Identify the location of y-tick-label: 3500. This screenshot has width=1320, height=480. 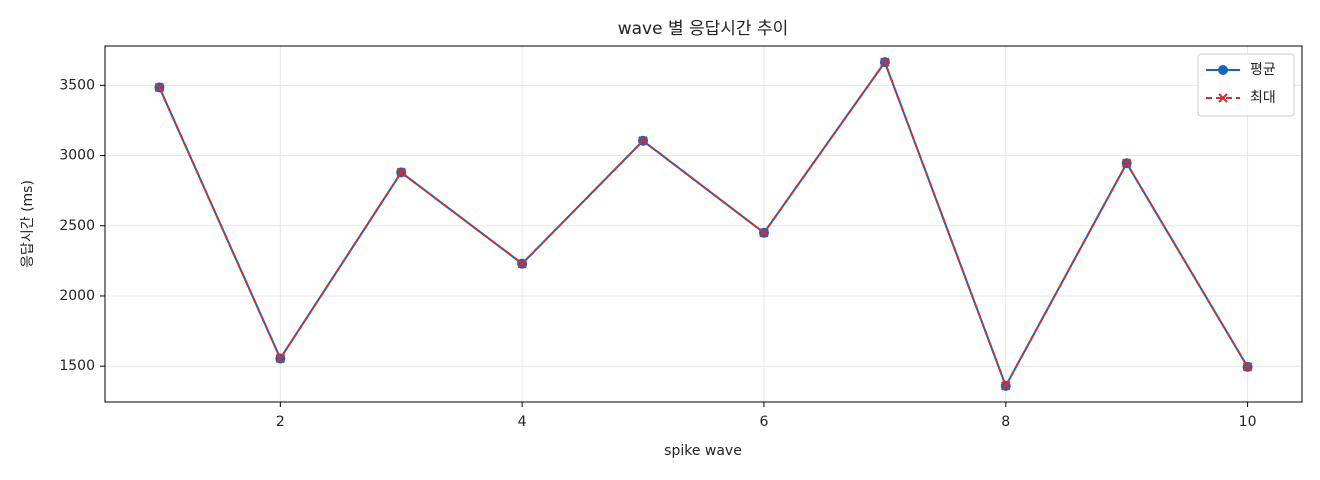
(77, 85).